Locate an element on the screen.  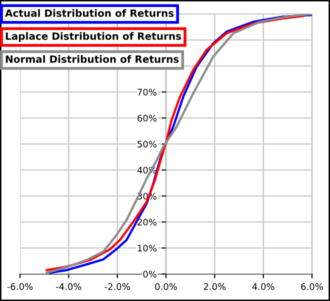
text: Normal Distribution of Returns is located at coordinates (92, 59).